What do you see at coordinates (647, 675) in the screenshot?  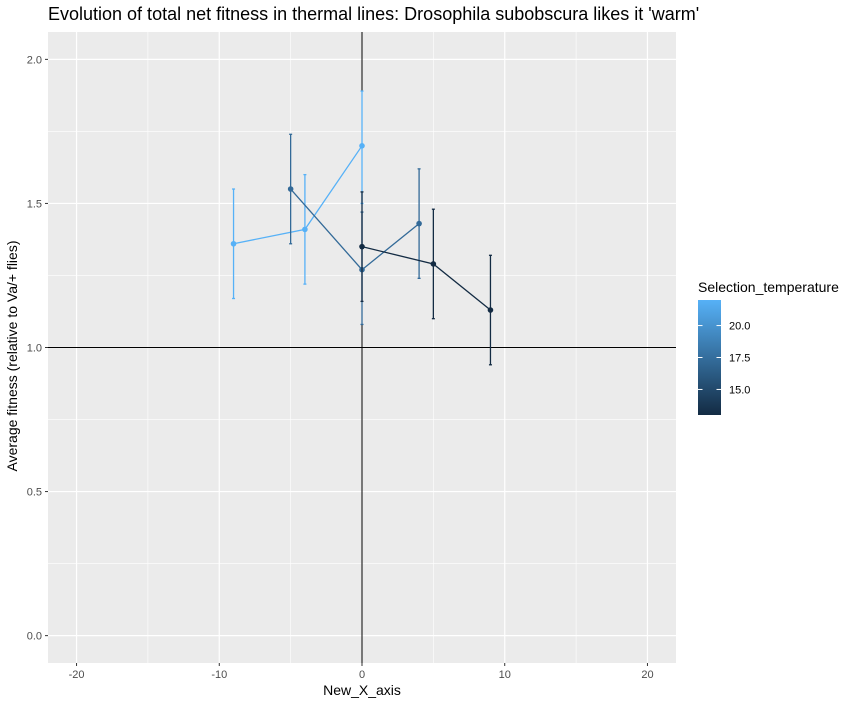 I see `x-tick-label: 20` at bounding box center [647, 675].